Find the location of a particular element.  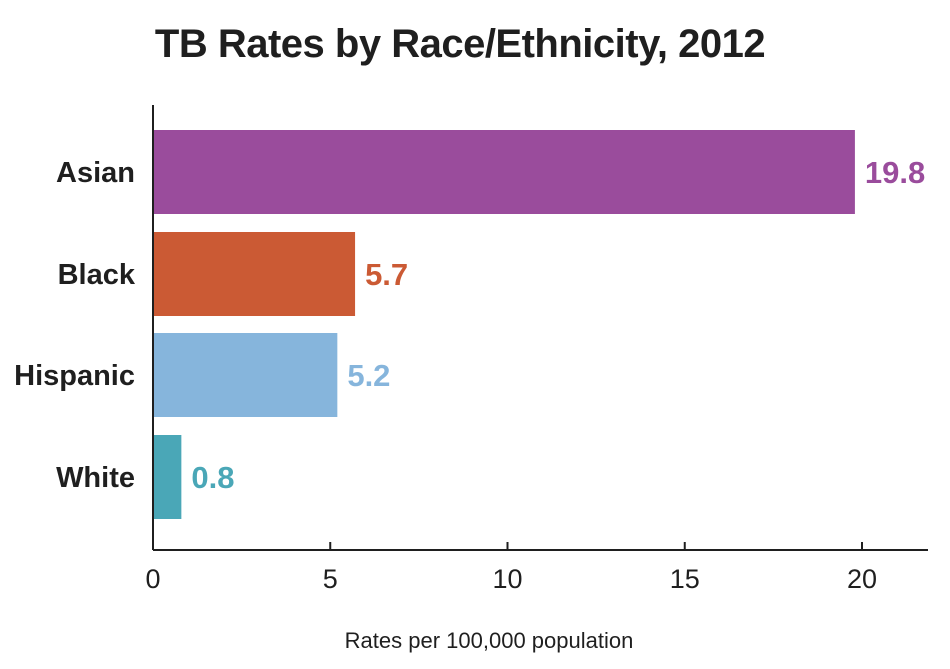

chart-title: TB Rates by Race/Ethnicity, 2012 is located at coordinates (460, 44).